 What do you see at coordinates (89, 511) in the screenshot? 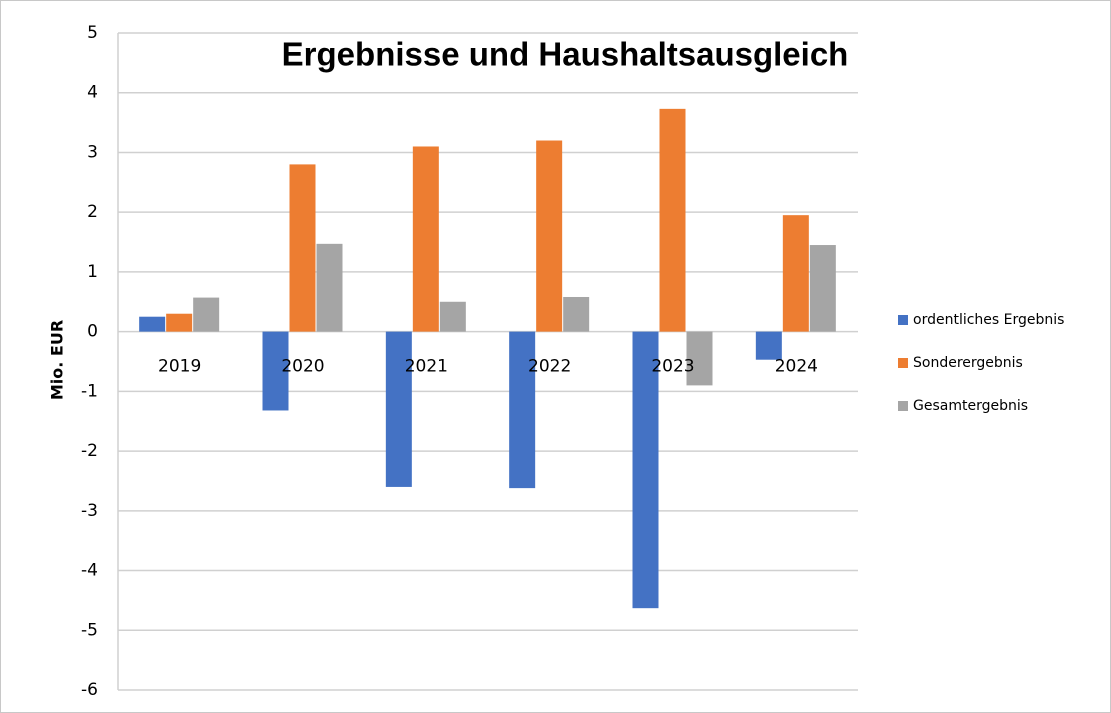
I see `y-tick-label: -3` at bounding box center [89, 511].